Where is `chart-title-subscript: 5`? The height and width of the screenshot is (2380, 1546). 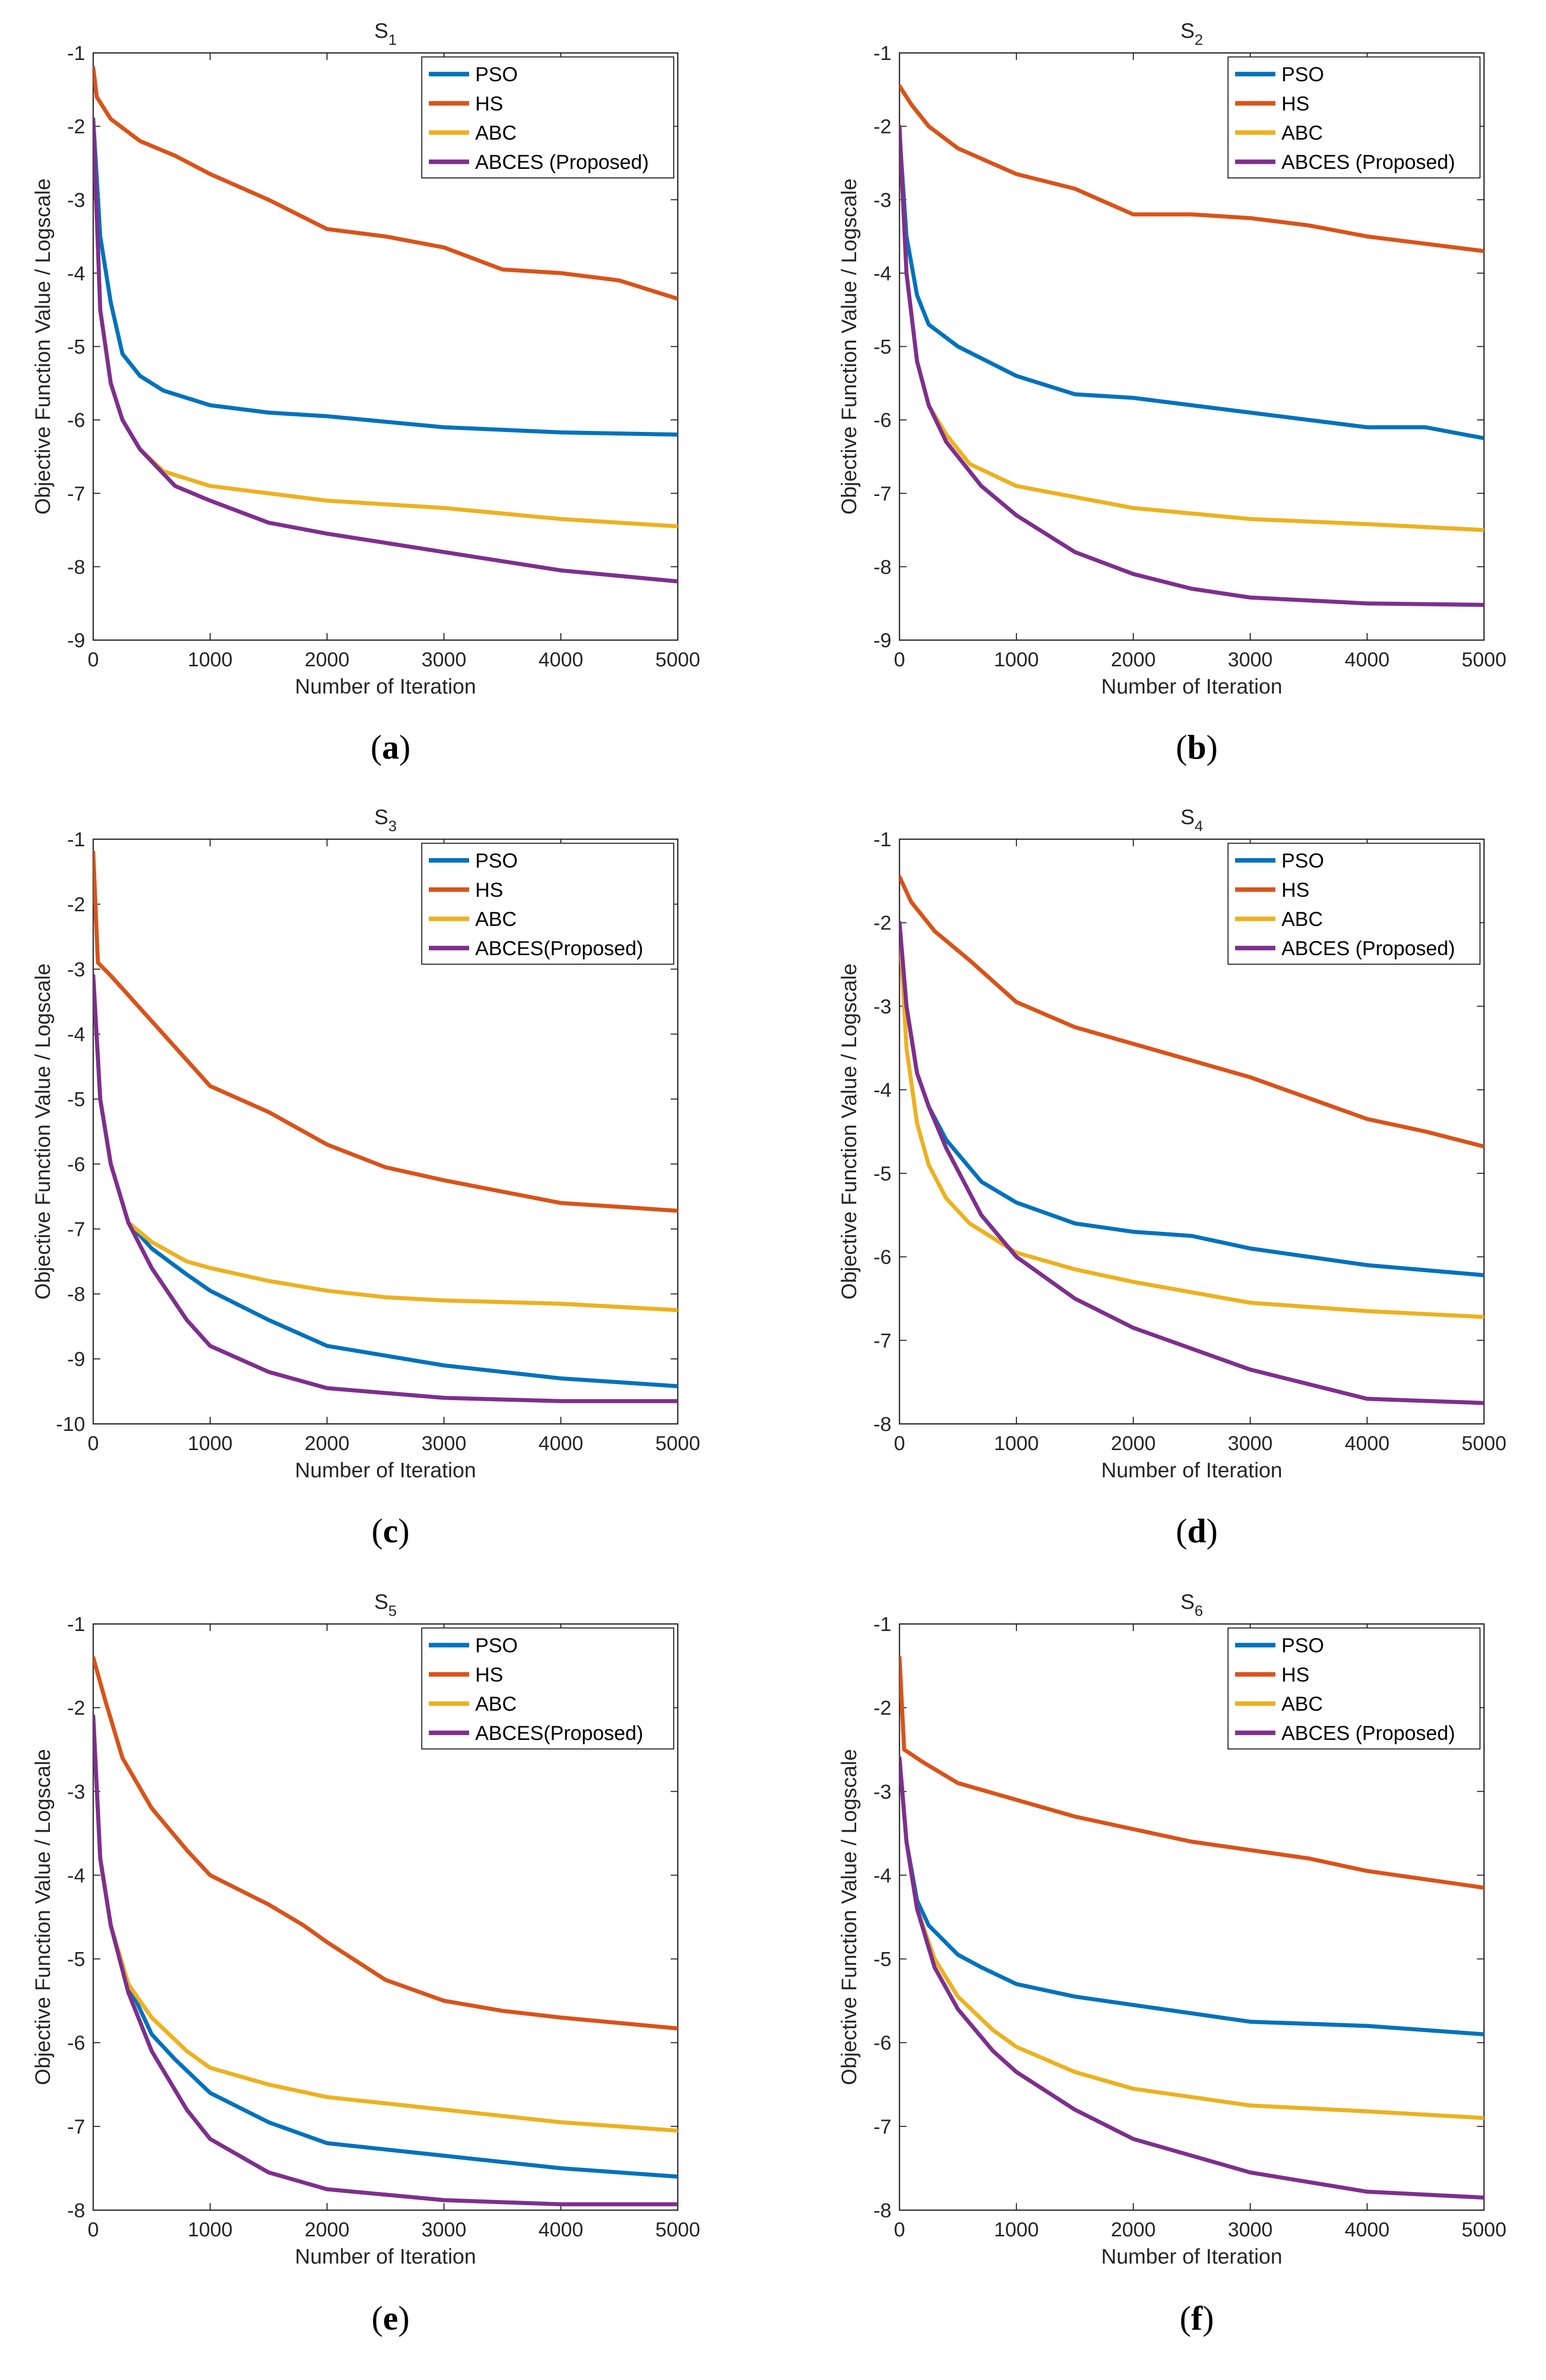 chart-title-subscript: 5 is located at coordinates (393, 1611).